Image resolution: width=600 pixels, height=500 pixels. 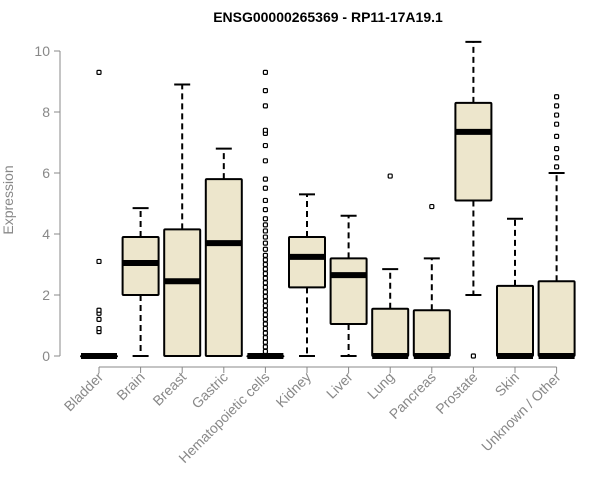 I want to click on x-tick-label: Brain, so click(x=130, y=386).